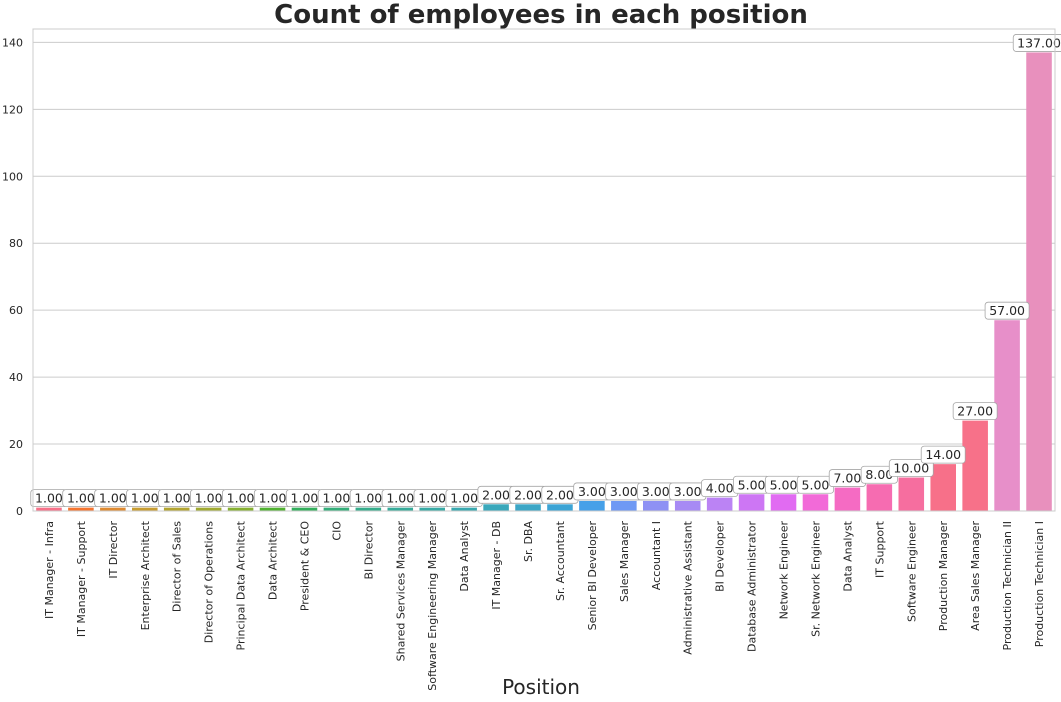 The width and height of the screenshot is (1061, 702). I want to click on data-label: 7.00, so click(847, 478).